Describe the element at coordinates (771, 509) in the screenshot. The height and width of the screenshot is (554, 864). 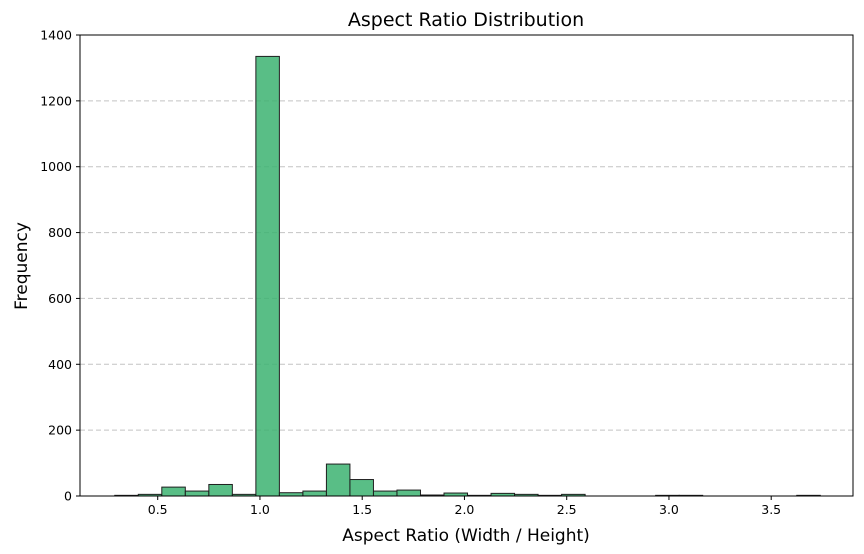
I see `x-tick-label: 3.5` at that location.